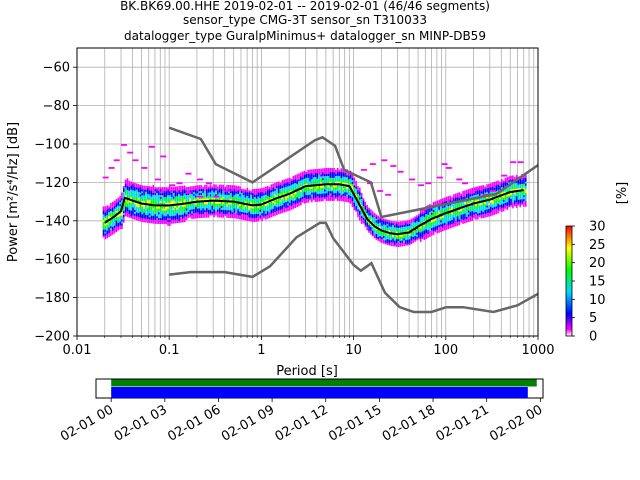 This screenshot has height=480, width=640. What do you see at coordinates (597, 282) in the screenshot?
I see `colorbar-tick-label: 15` at bounding box center [597, 282].